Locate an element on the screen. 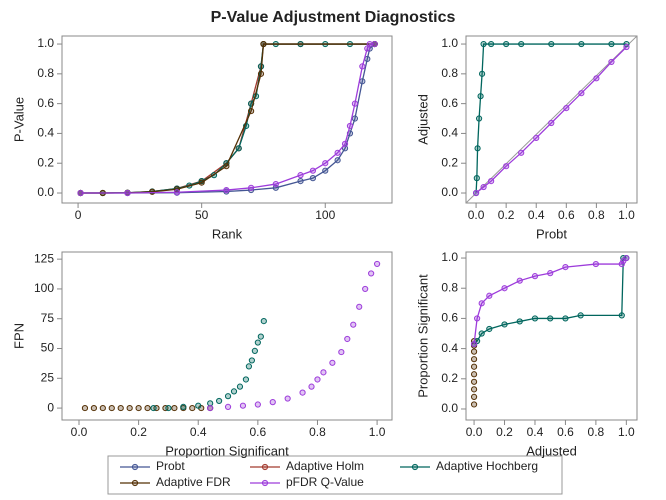 Image resolution: width=666 pixels, height=500 pixels. legend-marker is located at coordinates (135, 483).